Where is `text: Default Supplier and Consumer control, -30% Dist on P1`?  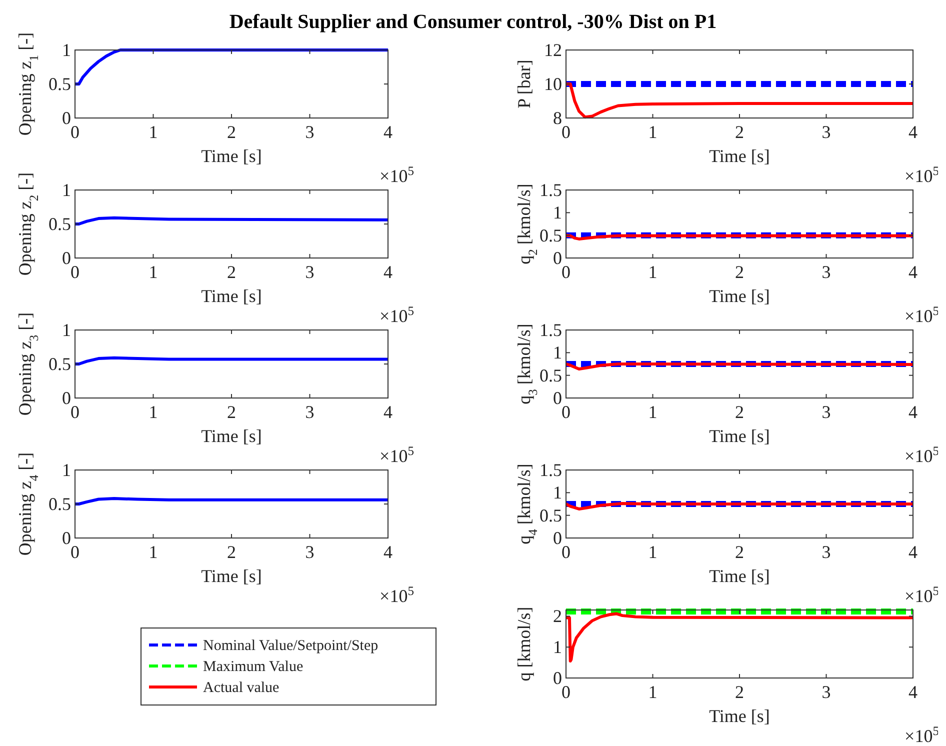
text: Default Supplier and Consumer control, -30% Dist on P1 is located at coordinates (473, 22).